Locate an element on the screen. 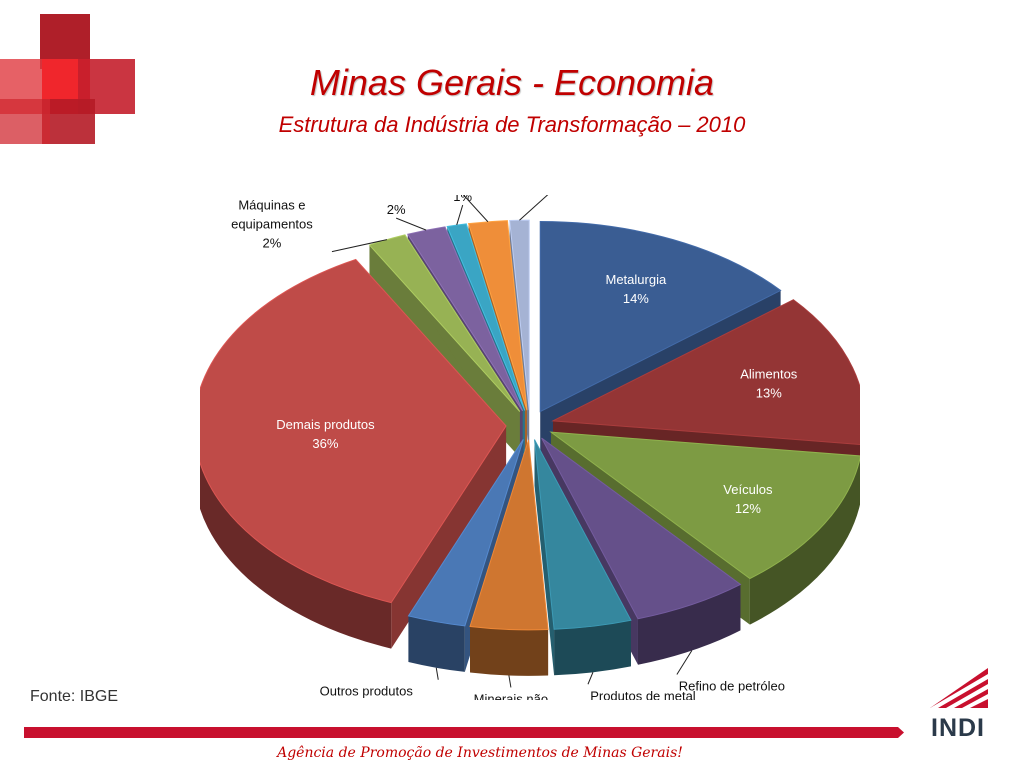 The image size is (1024, 768). slice-produtos-de-metal is located at coordinates (582, 534).